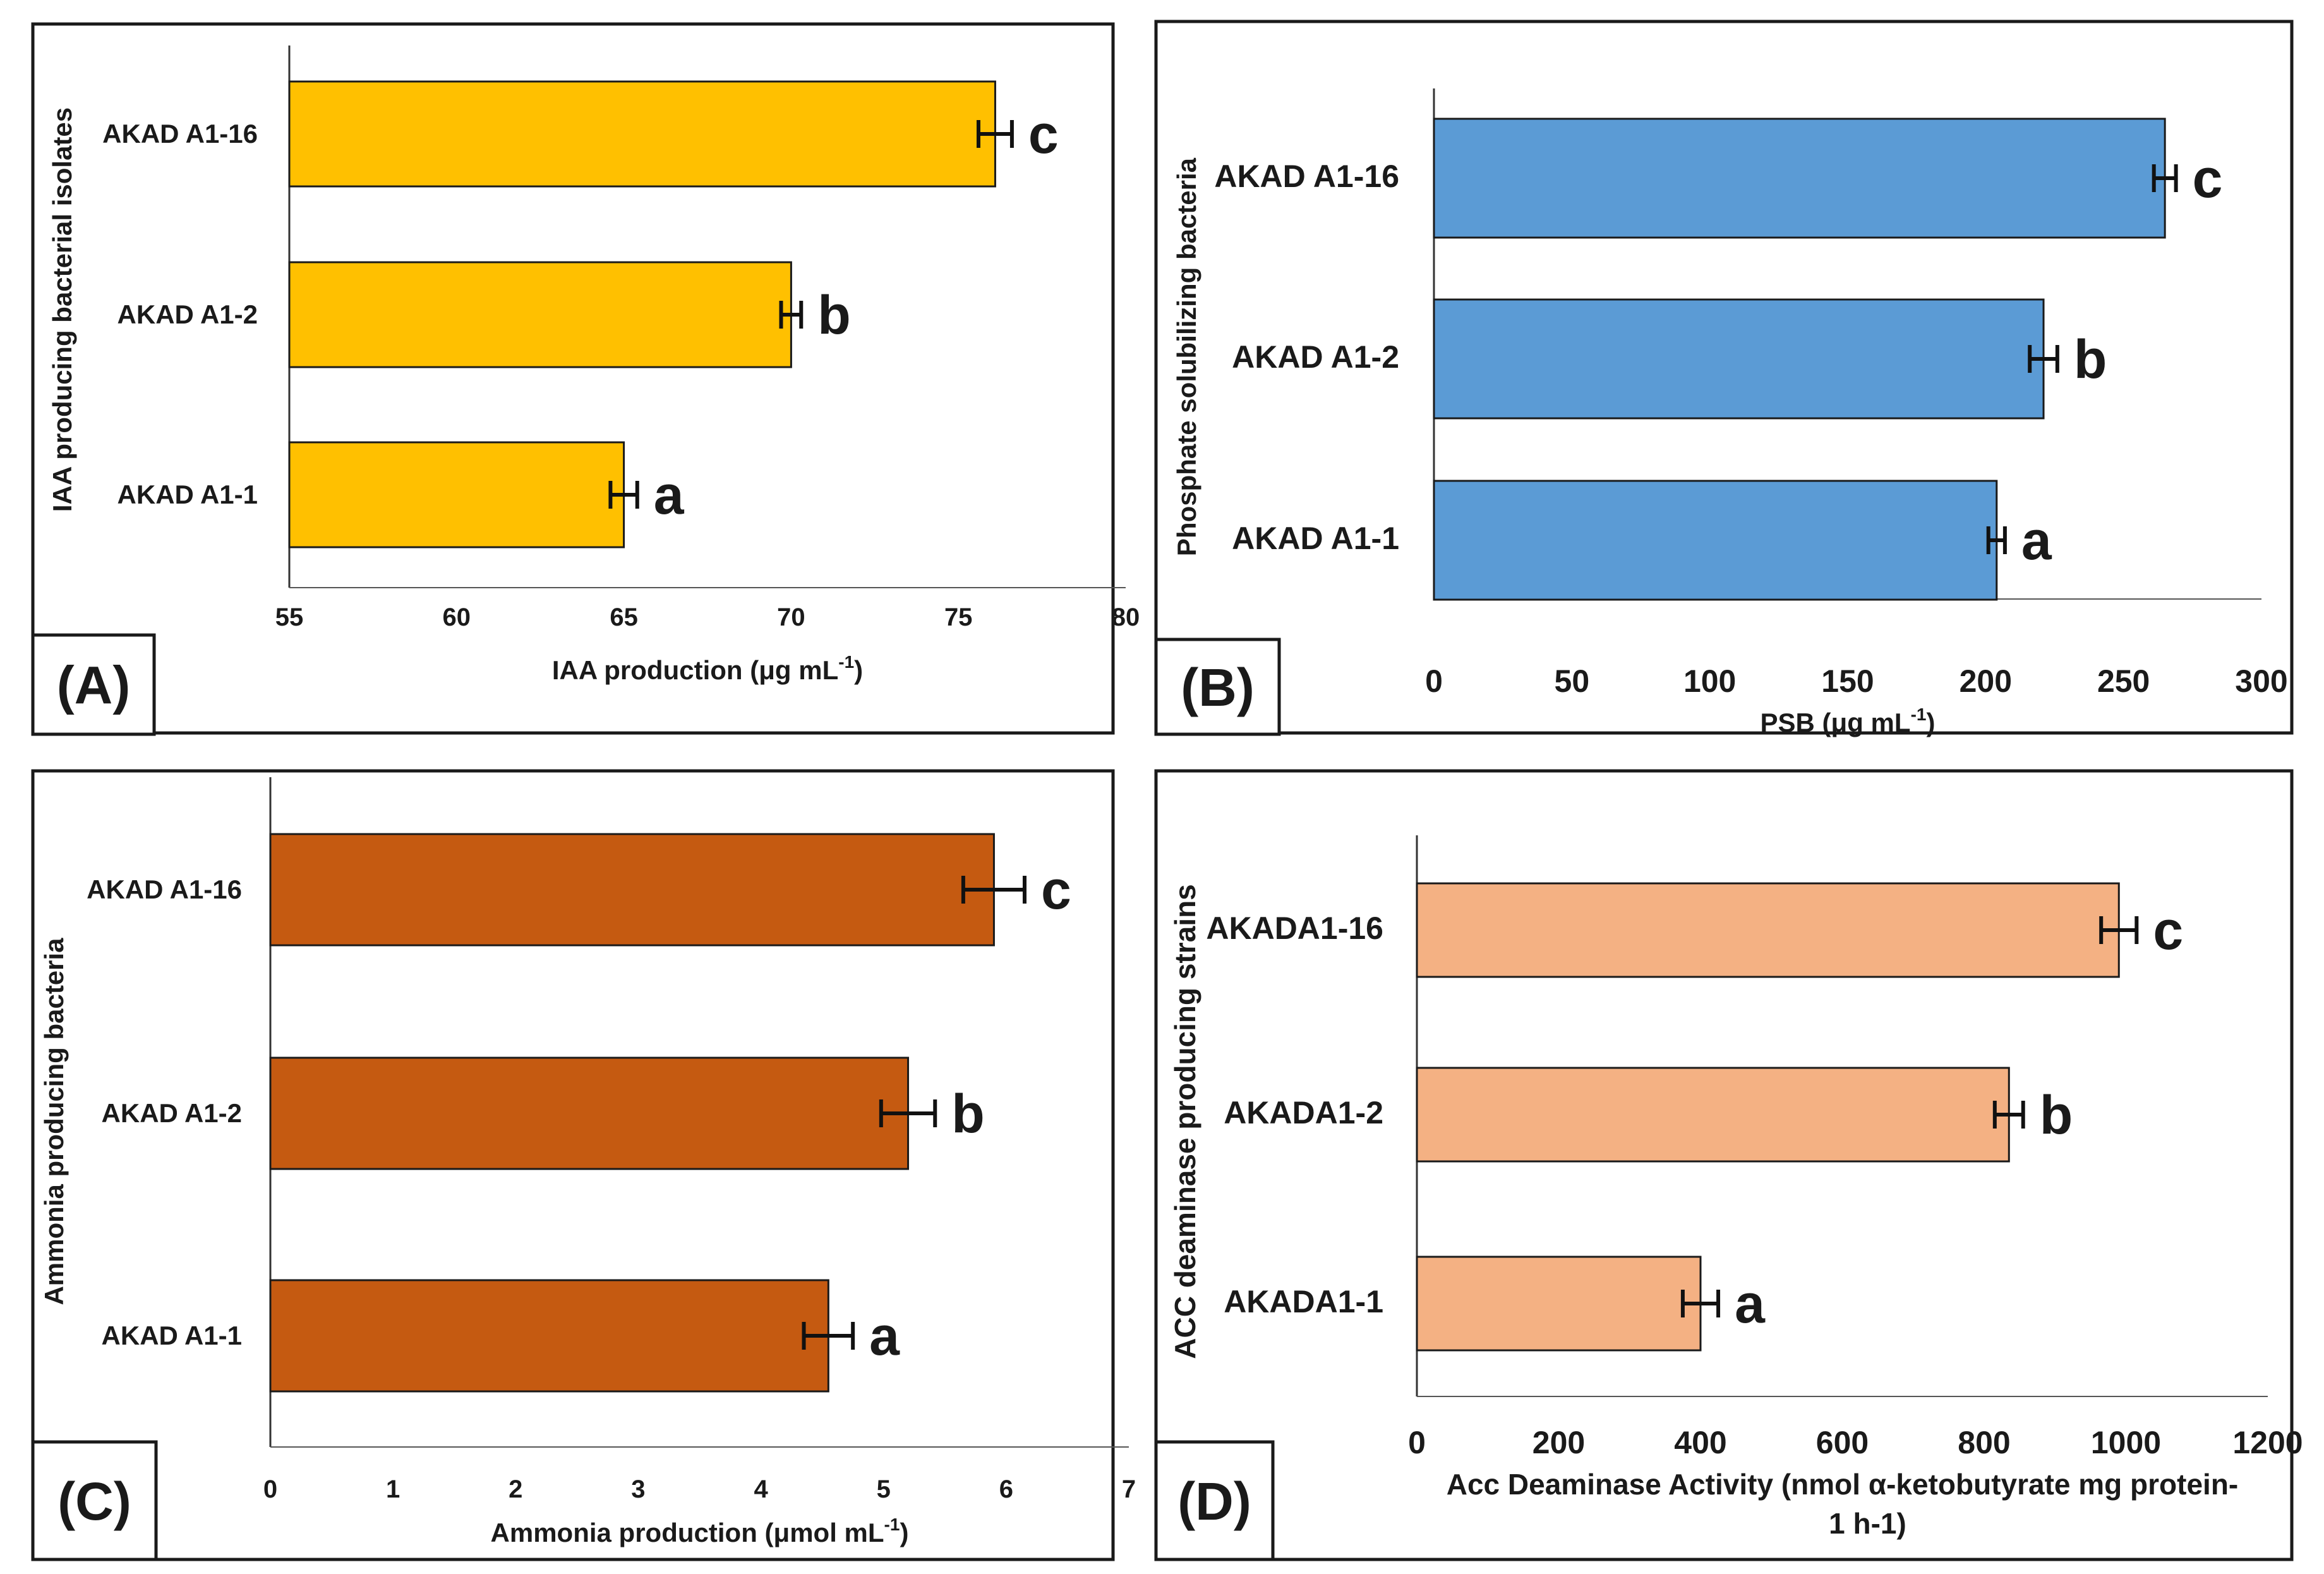 This screenshot has height=1574, width=2324. I want to click on x-axis-label: Ammonia production (μmol mL-1), so click(700, 1531).